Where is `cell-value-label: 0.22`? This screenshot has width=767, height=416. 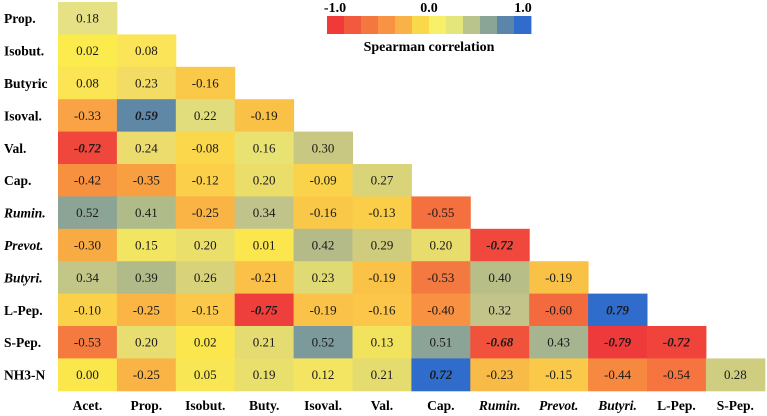 cell-value-label: 0.22 is located at coordinates (205, 115).